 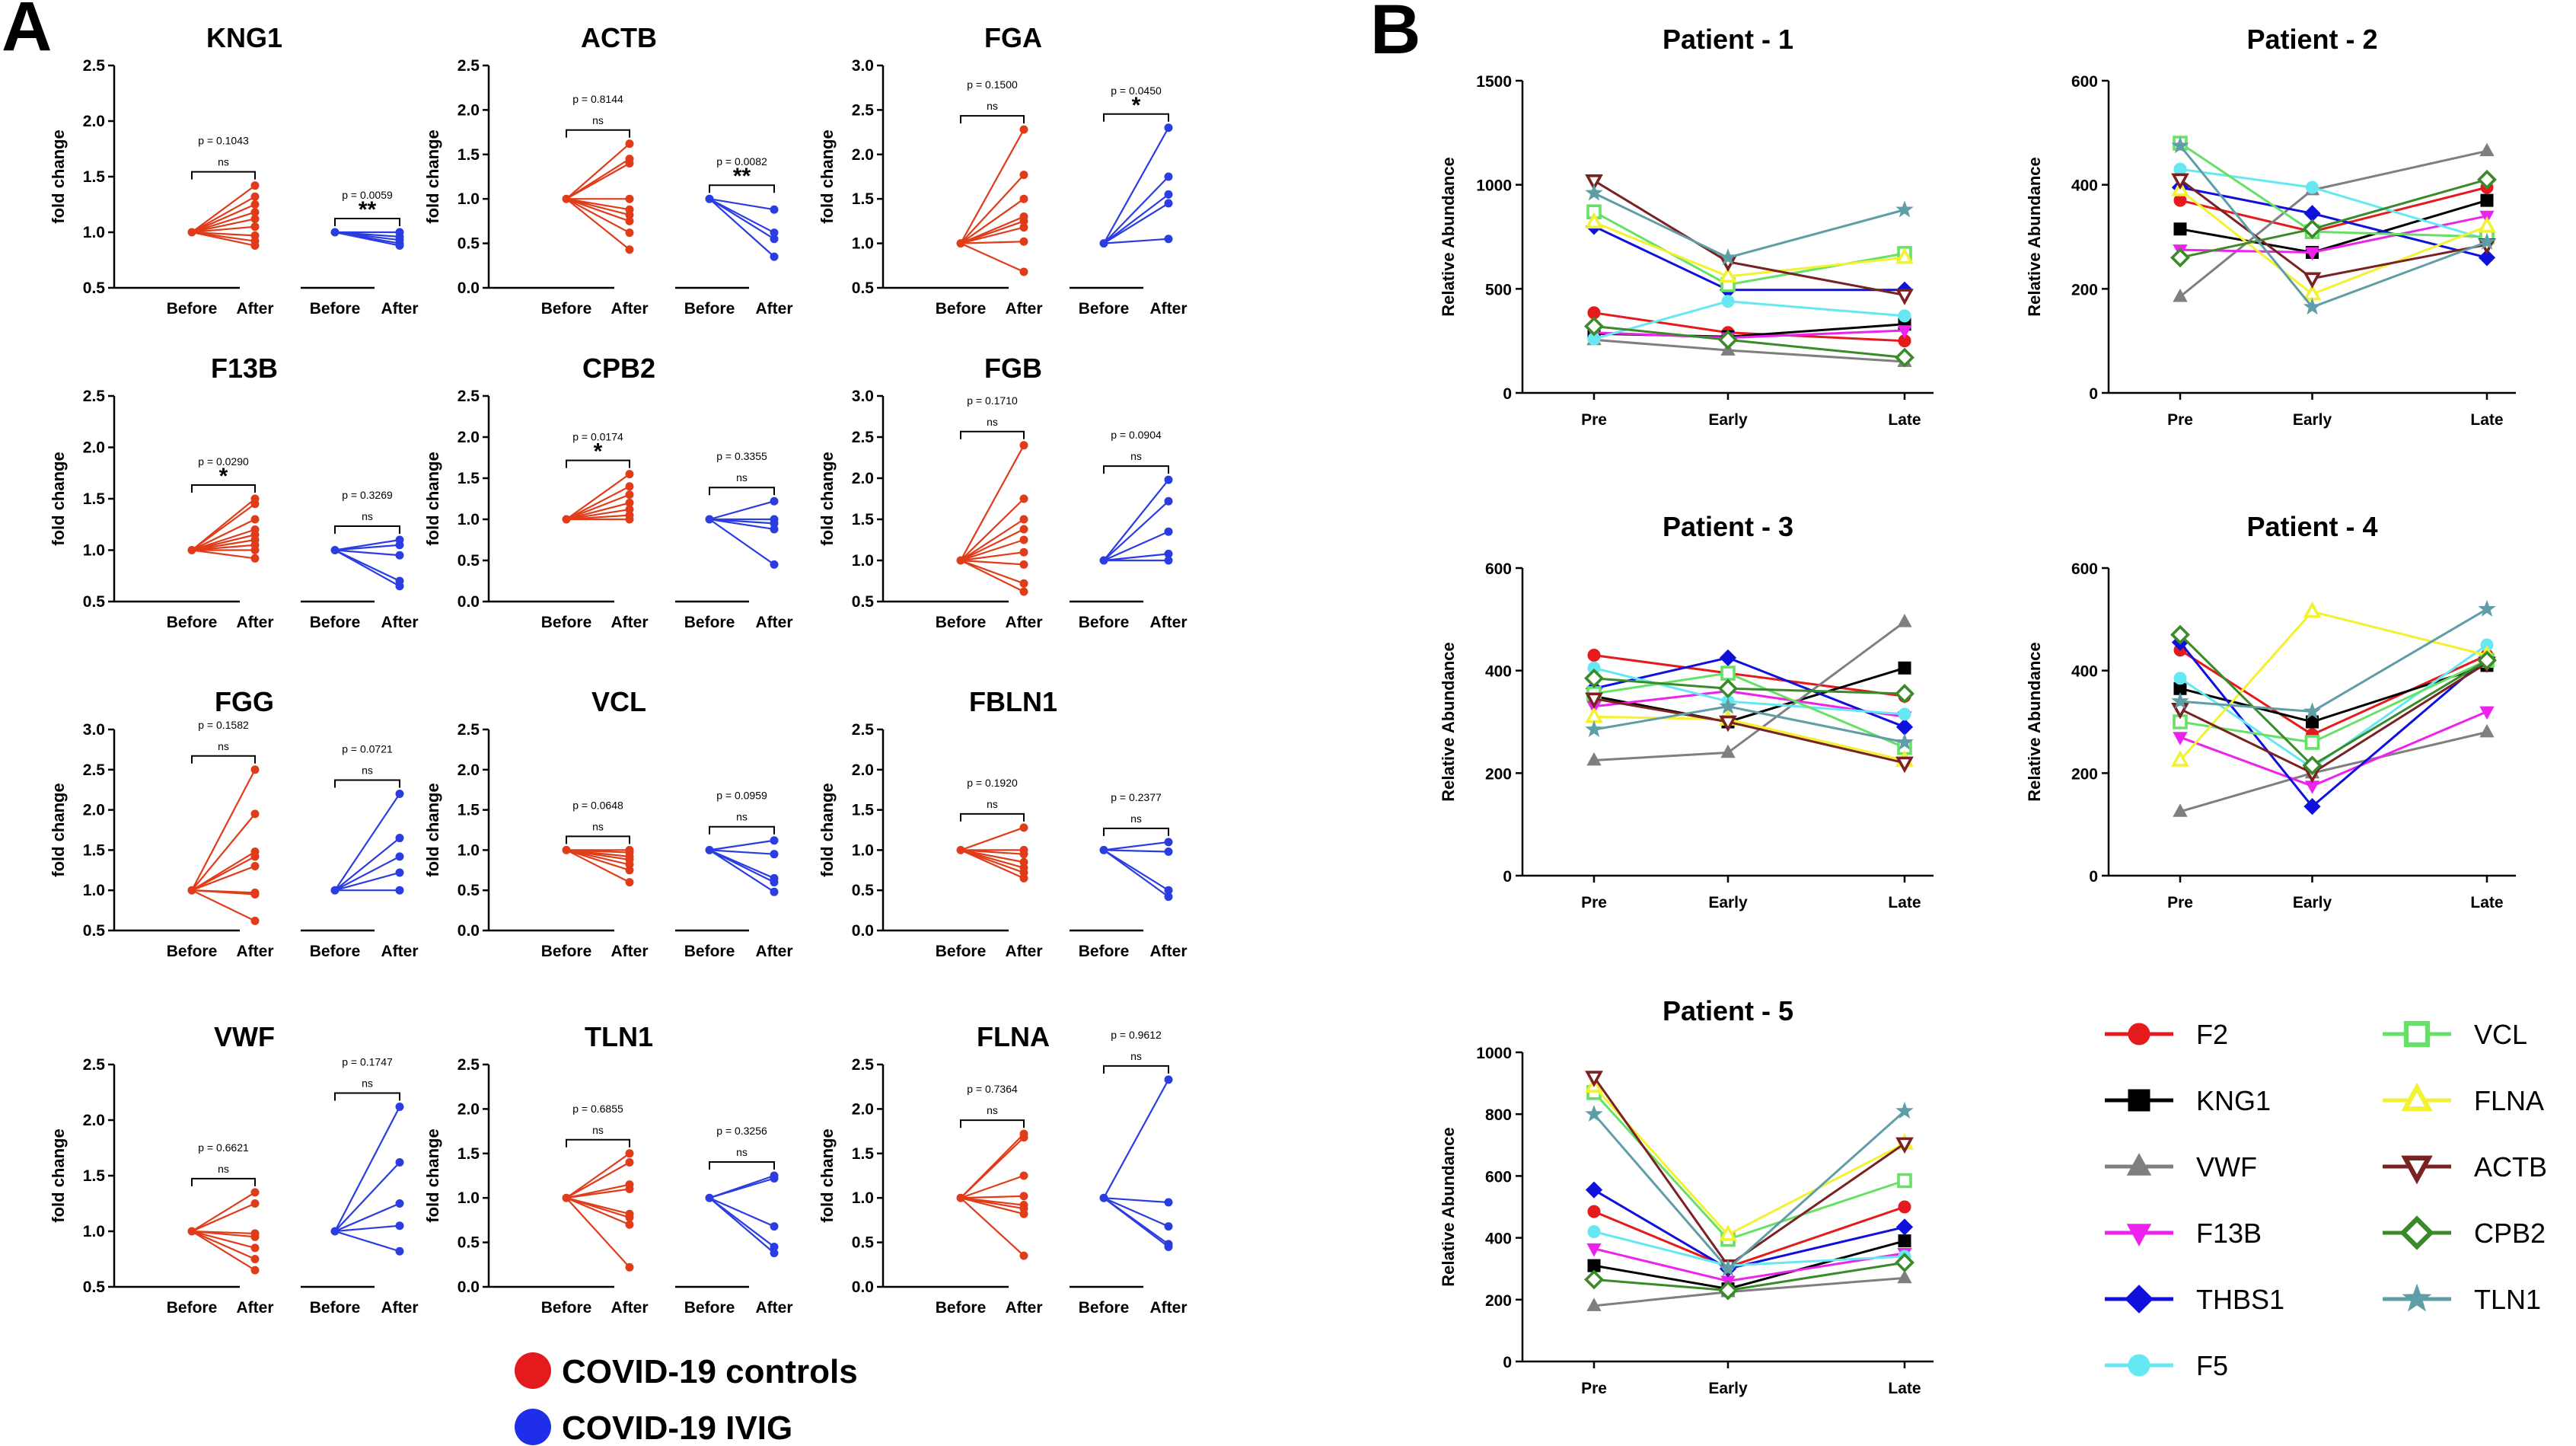 I want to click on point-f2, so click(x=1904, y=1207).